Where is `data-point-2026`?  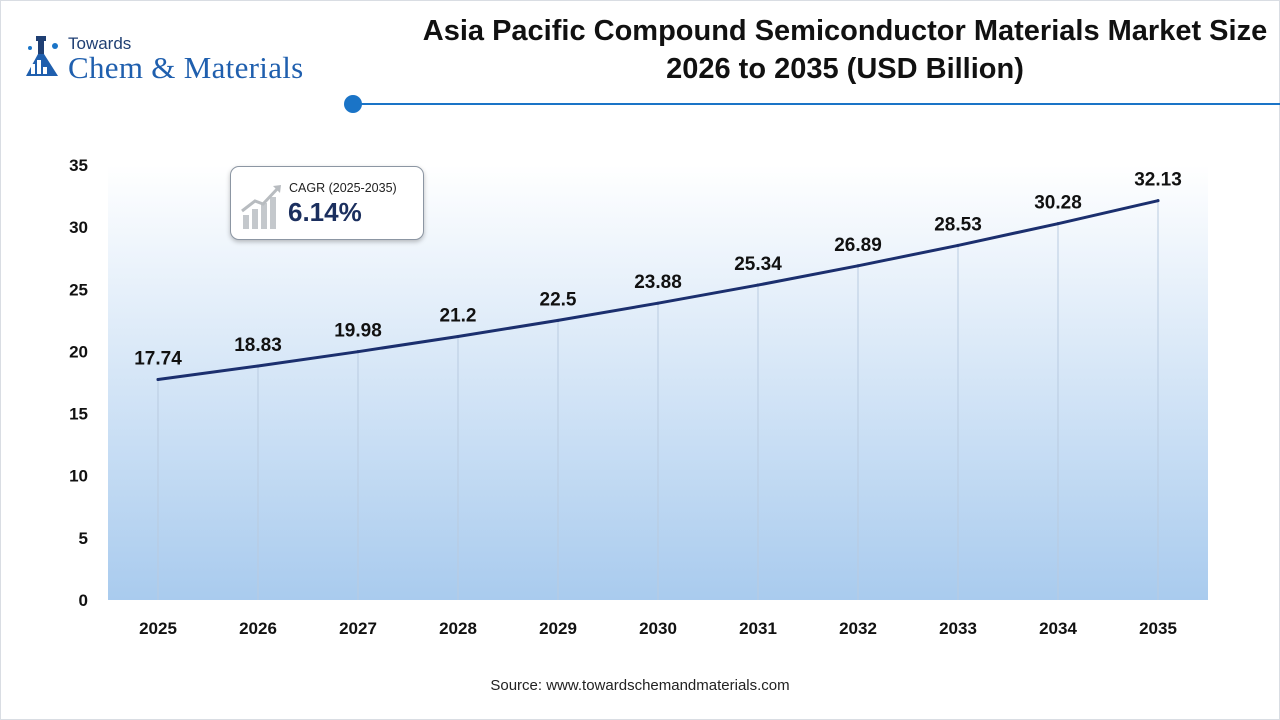
data-point-2026 is located at coordinates (258, 366).